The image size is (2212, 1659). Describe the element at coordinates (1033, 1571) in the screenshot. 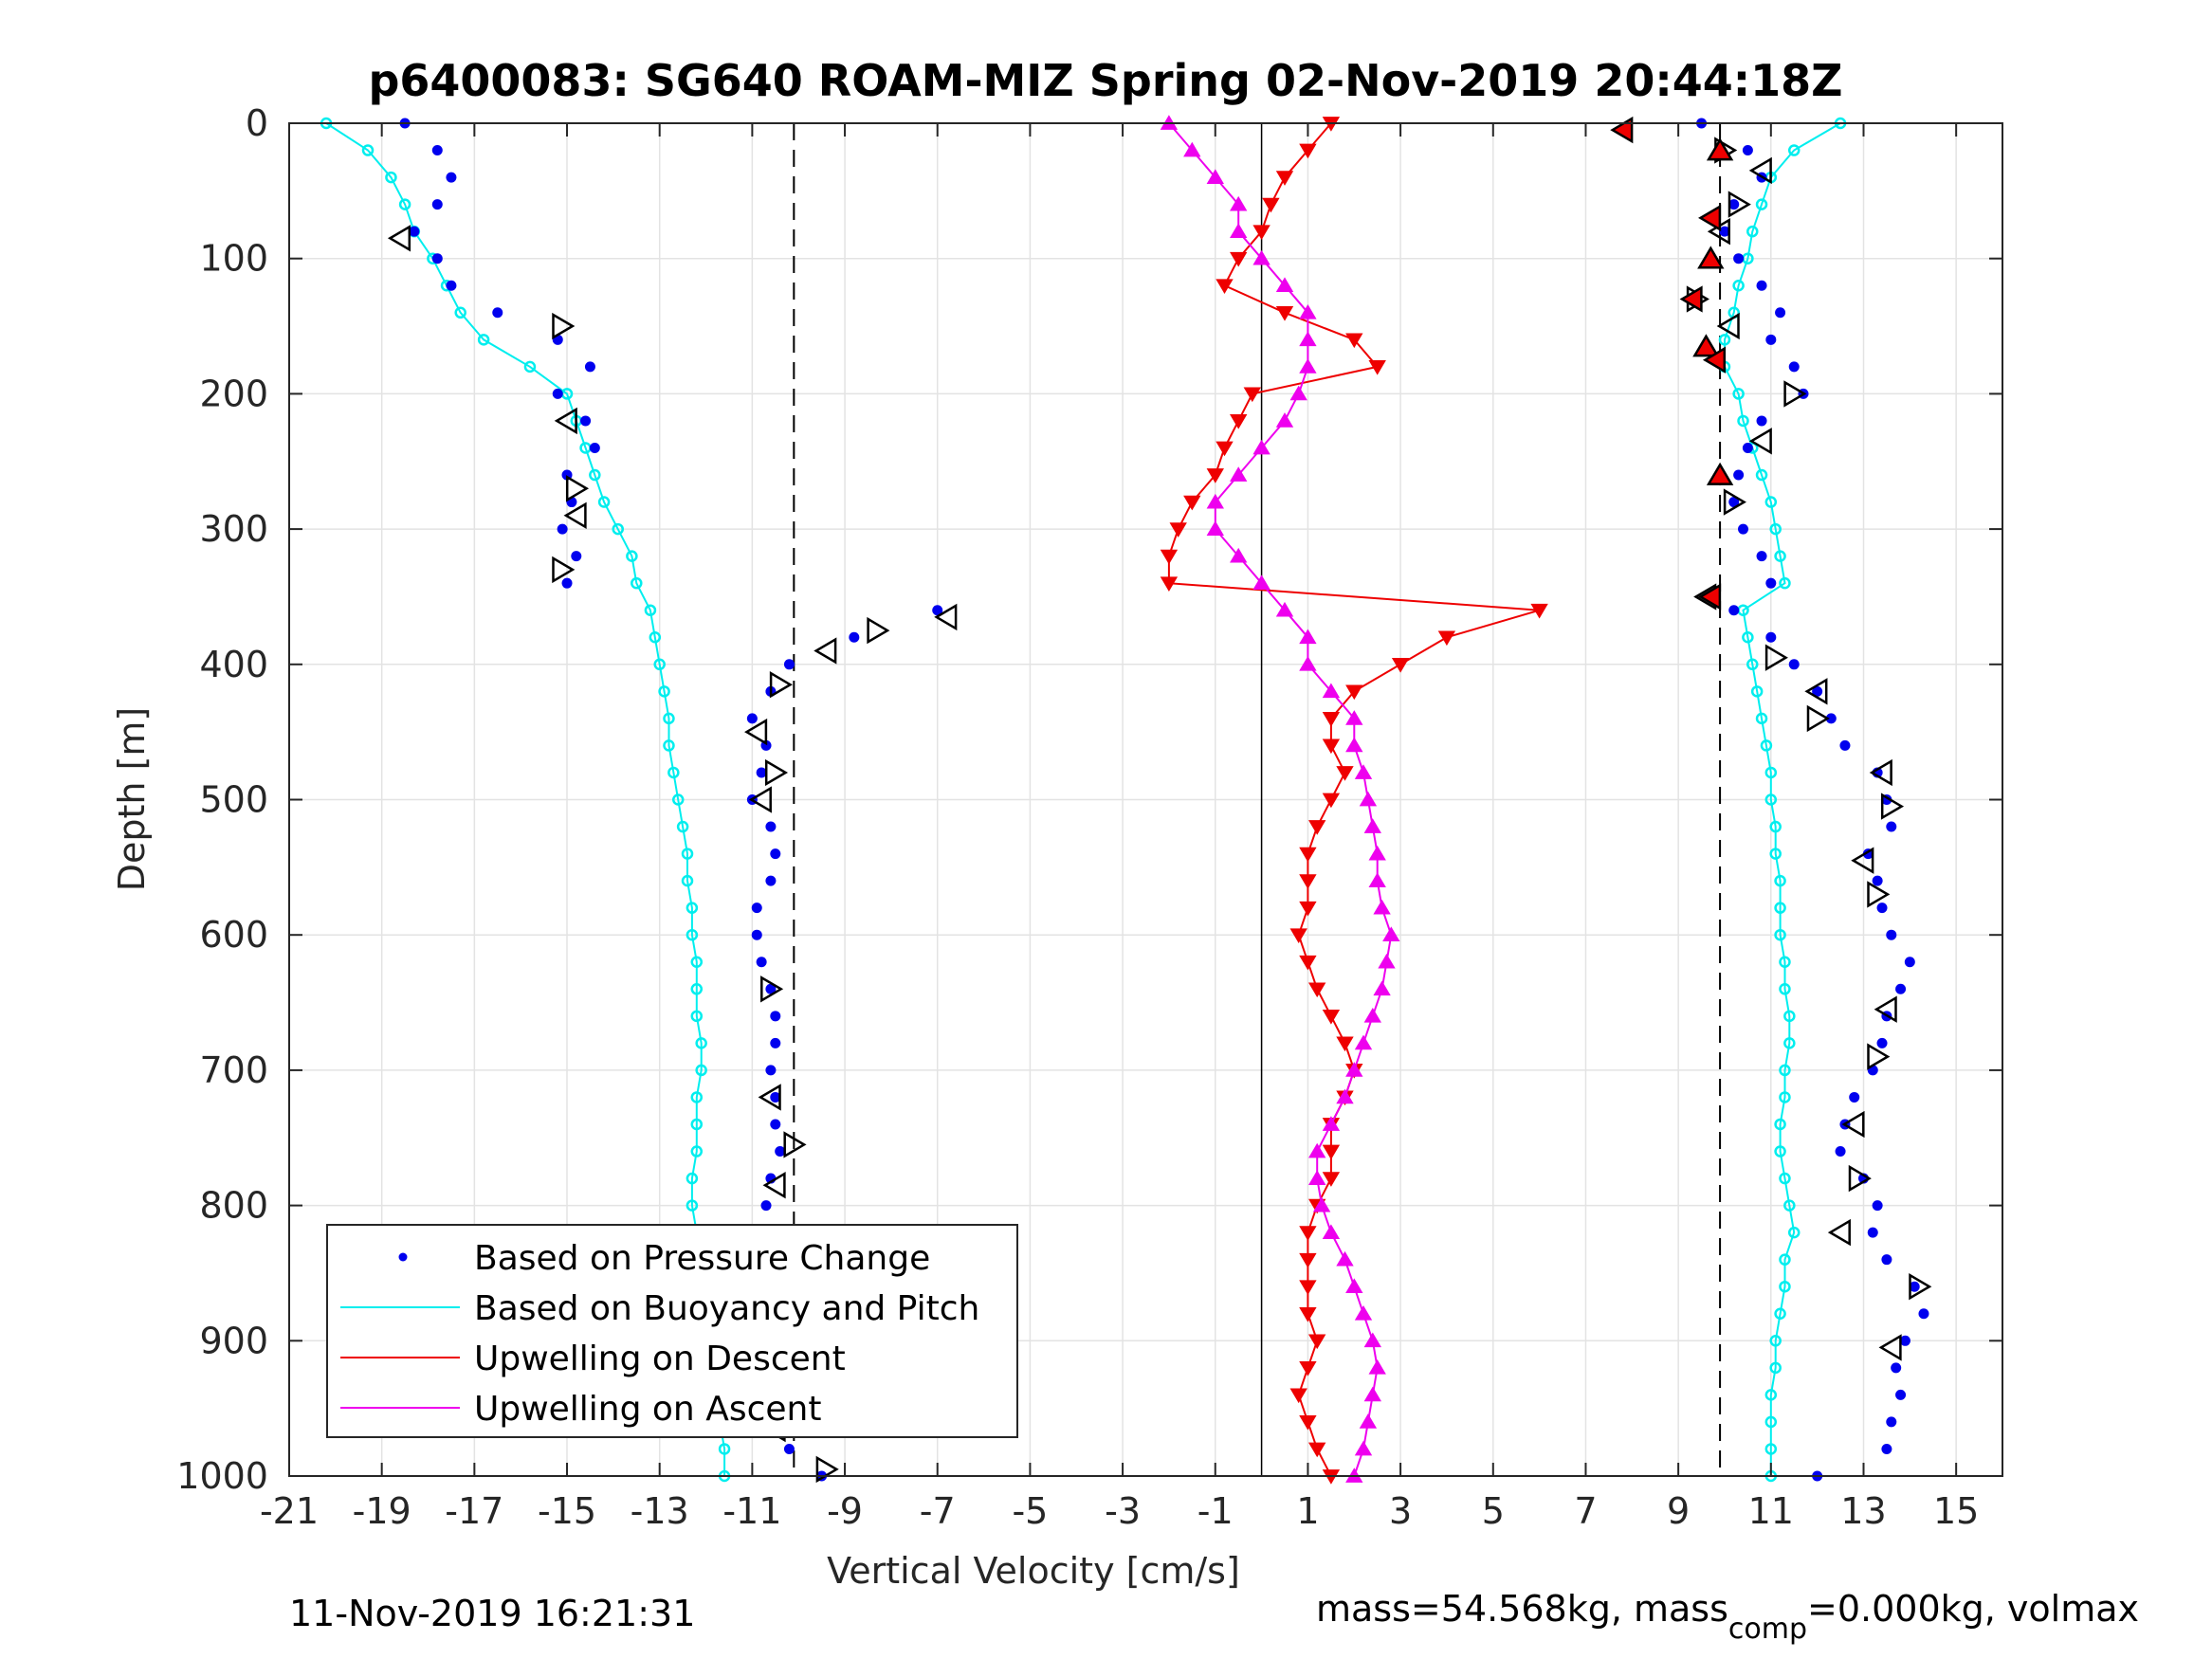

I see `x-axis-label: Vertical Velocity [cm/s]` at that location.